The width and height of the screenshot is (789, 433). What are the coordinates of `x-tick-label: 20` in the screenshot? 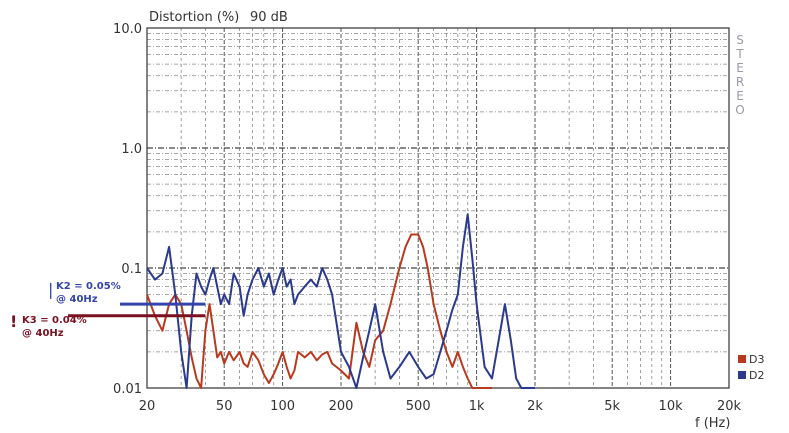 It's located at (147, 406).